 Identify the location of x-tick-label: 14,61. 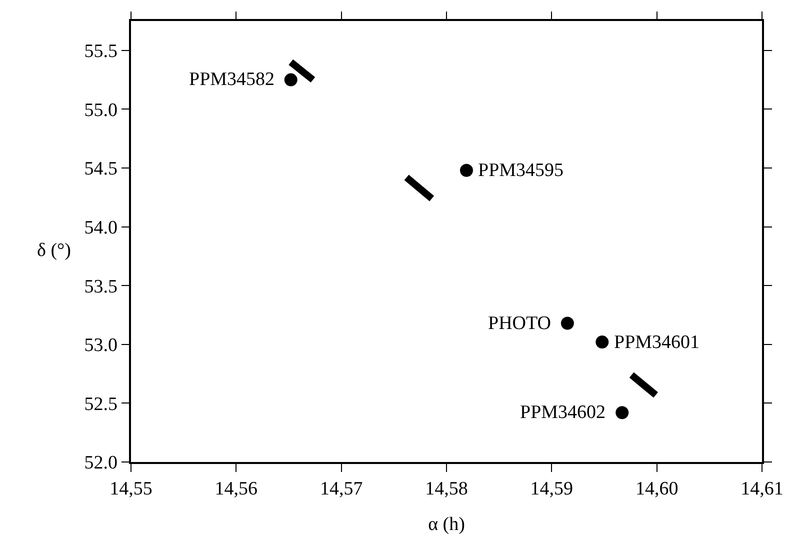
(762, 489).